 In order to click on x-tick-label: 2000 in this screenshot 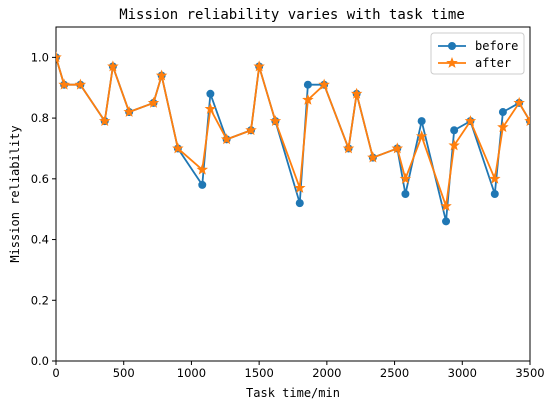, I will do `click(326, 373)`.